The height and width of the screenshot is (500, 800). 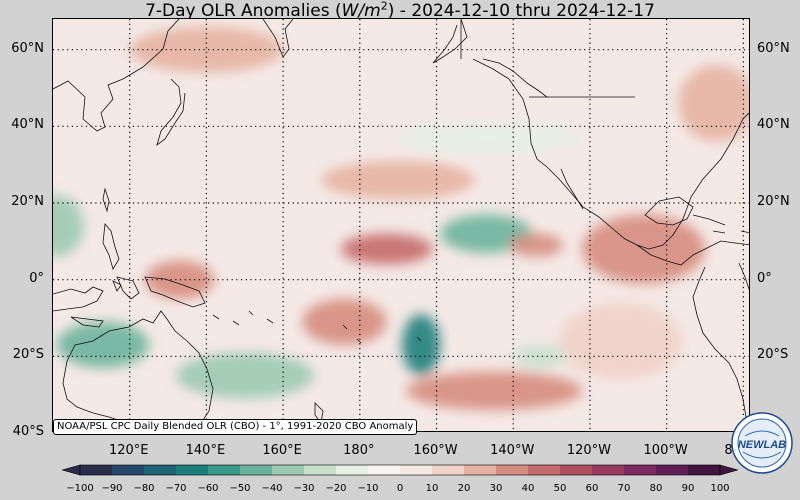 I want to click on longitude-label: 120°W, so click(x=589, y=450).